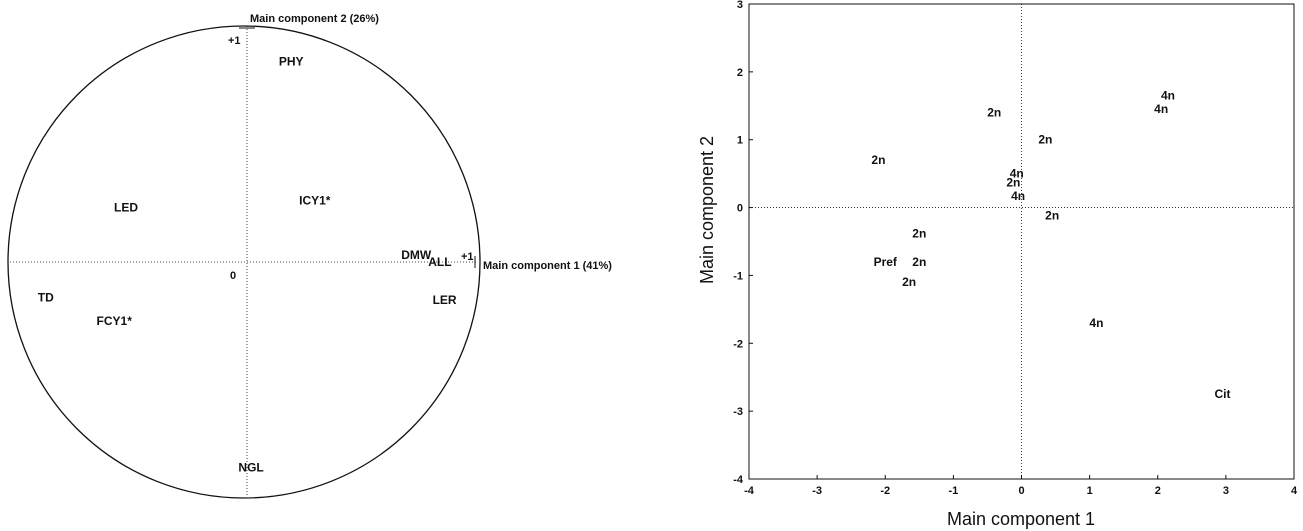 Image resolution: width=1303 pixels, height=531 pixels. Describe the element at coordinates (1226, 491) in the screenshot. I see `x-tick-label: 3` at that location.